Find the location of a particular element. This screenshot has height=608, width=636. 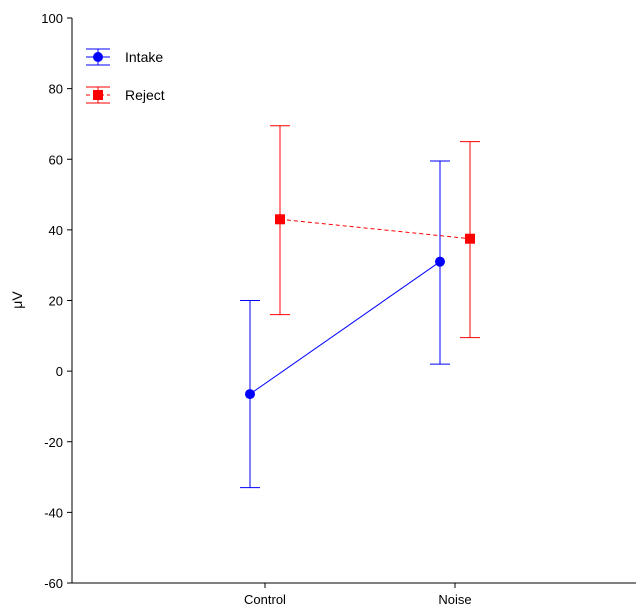

legend-label: Reject is located at coordinates (145, 95).